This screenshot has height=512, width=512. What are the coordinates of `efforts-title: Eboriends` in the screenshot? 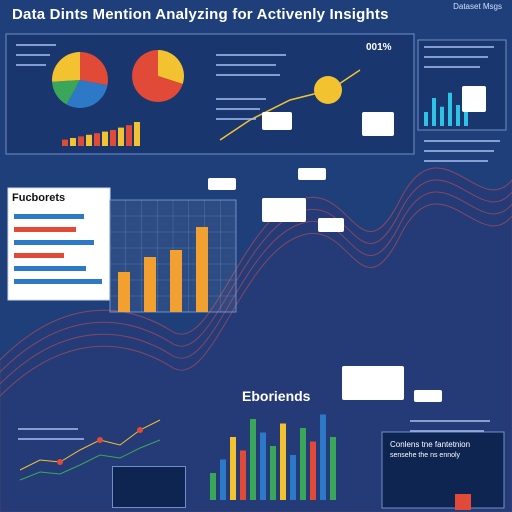 It's located at (276, 396).